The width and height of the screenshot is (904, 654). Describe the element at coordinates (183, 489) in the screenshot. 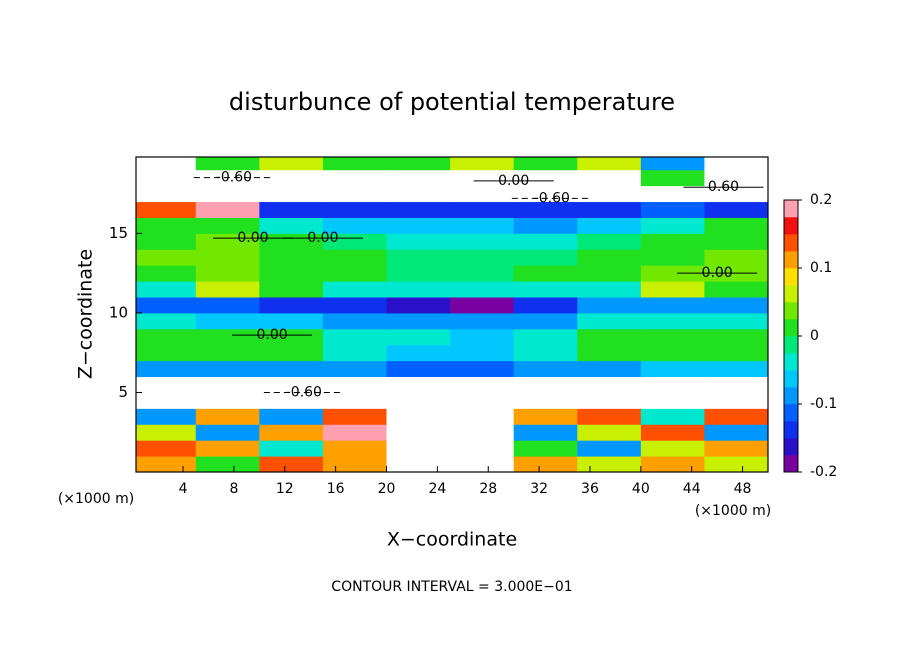

I see `x-tick-label: 4` at that location.